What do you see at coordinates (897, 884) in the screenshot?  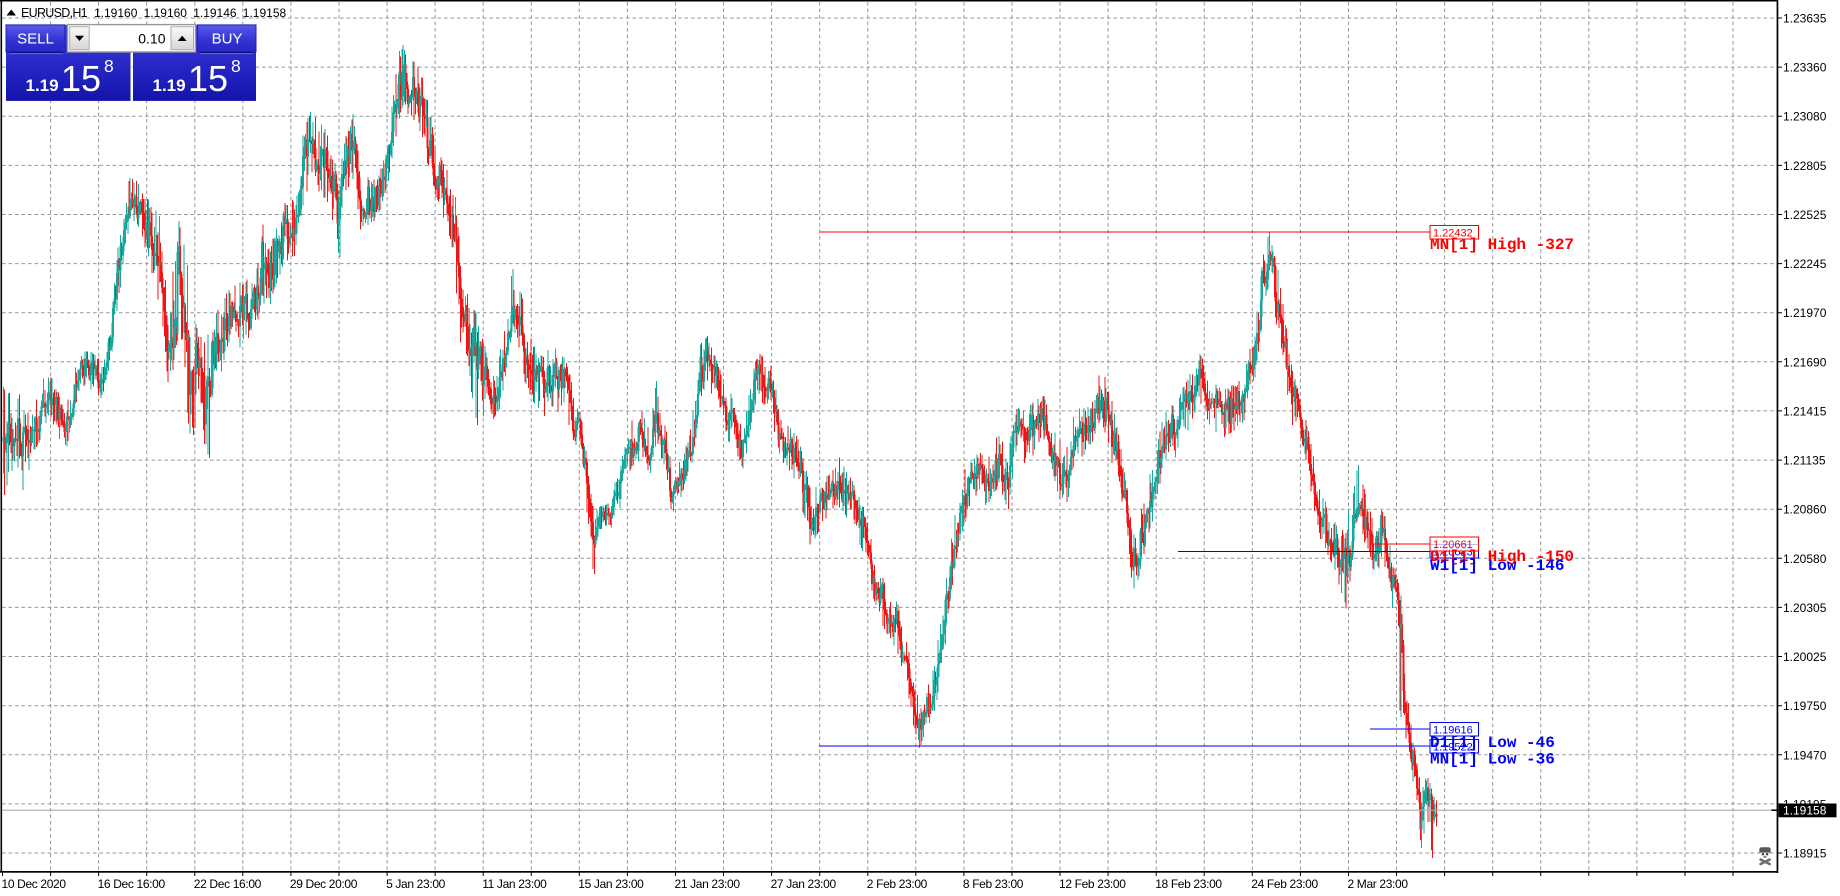 I see `svg-text: 2 Feb 23:00` at bounding box center [897, 884].